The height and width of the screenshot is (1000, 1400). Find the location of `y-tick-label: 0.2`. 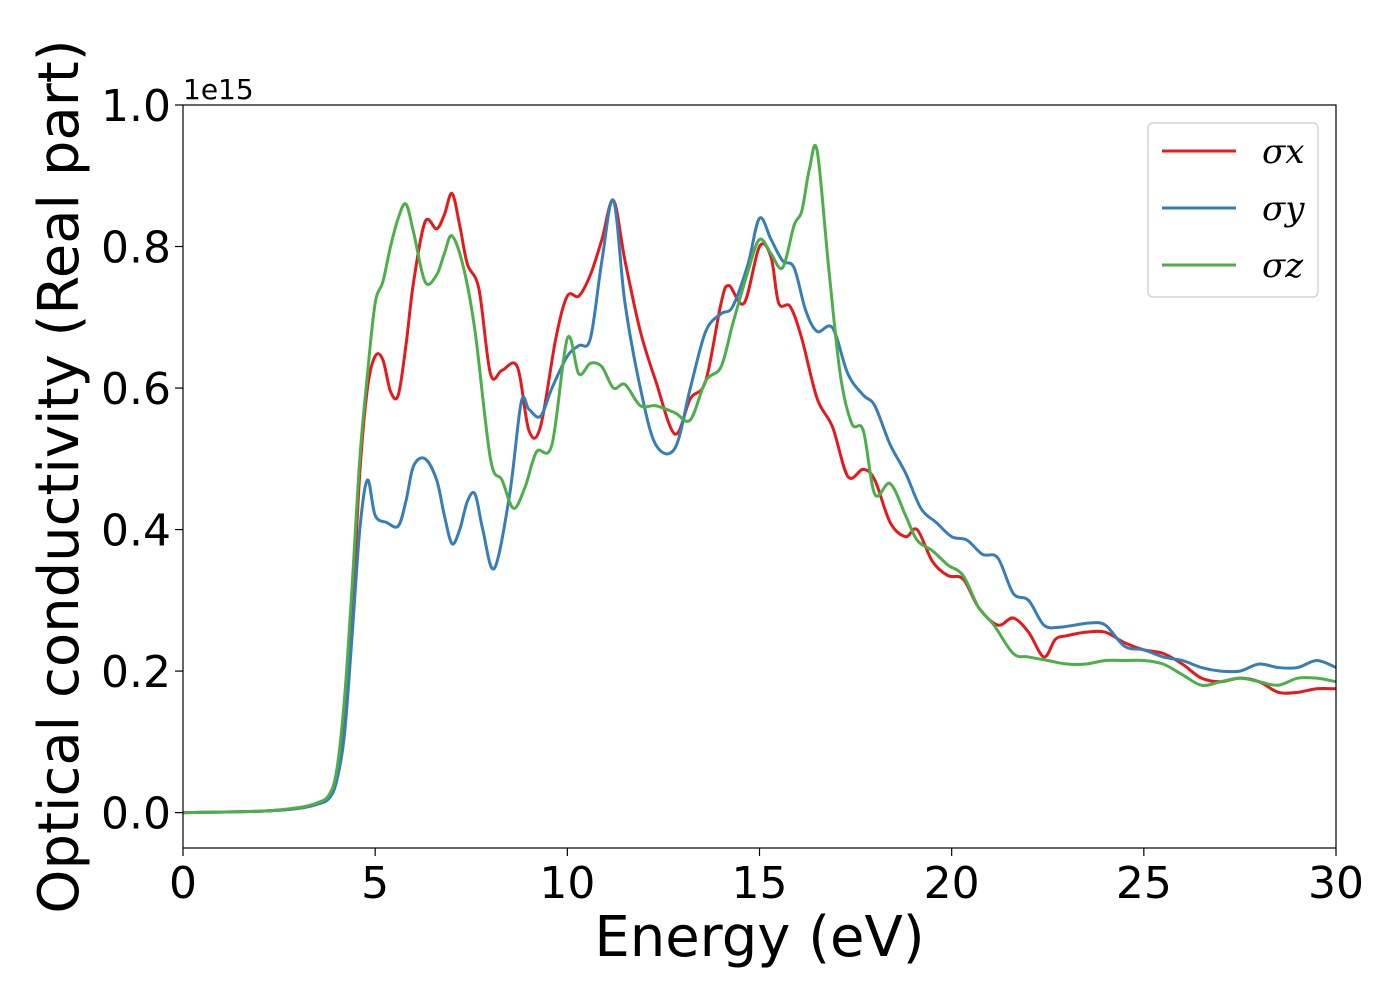

y-tick-label: 0.2 is located at coordinates (136, 672).